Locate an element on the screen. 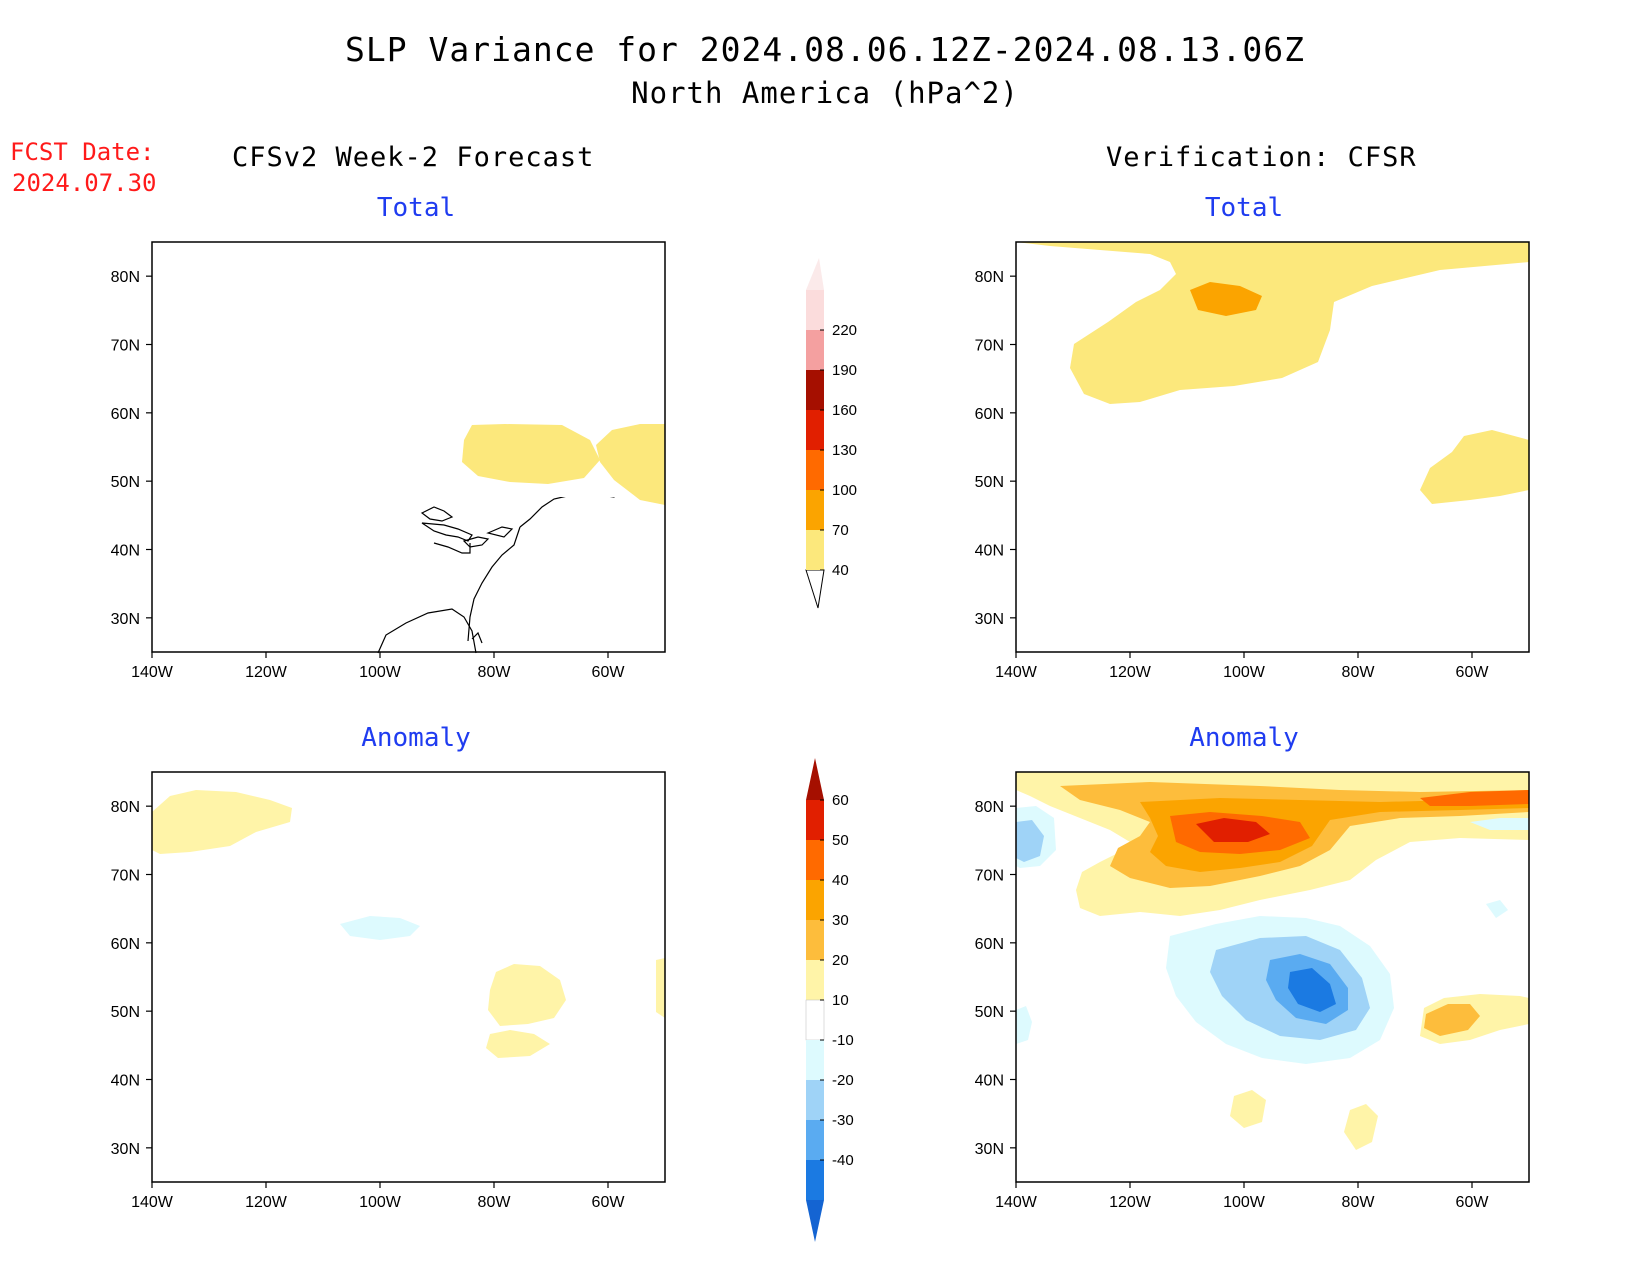  shade-neg10-coast is located at coordinates (1024, 1025).